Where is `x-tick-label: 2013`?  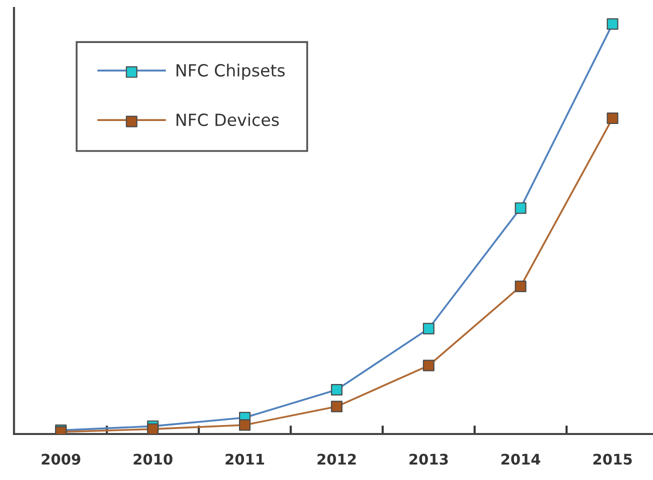 x-tick-label: 2013 is located at coordinates (429, 459).